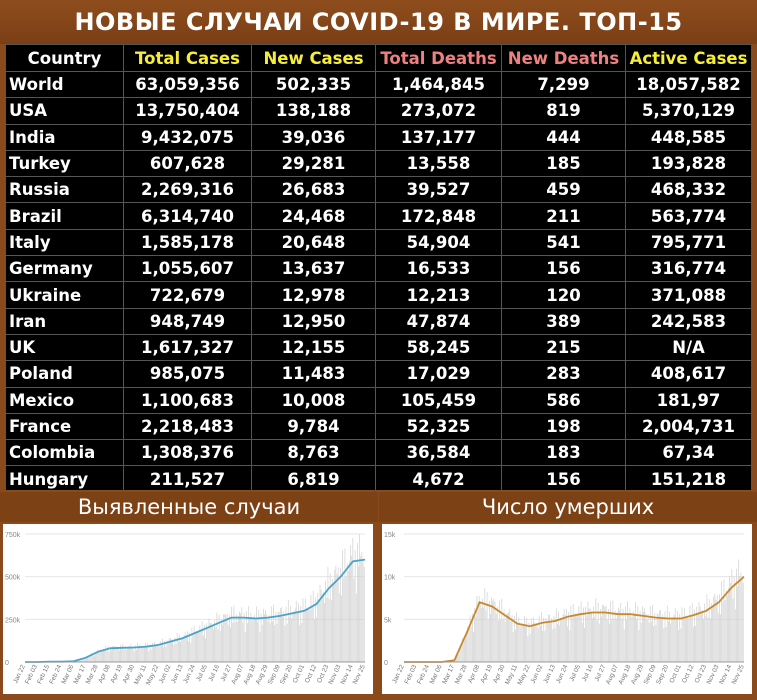 This screenshot has width=757, height=700. I want to click on value-cell: 26,683, so click(313, 190).